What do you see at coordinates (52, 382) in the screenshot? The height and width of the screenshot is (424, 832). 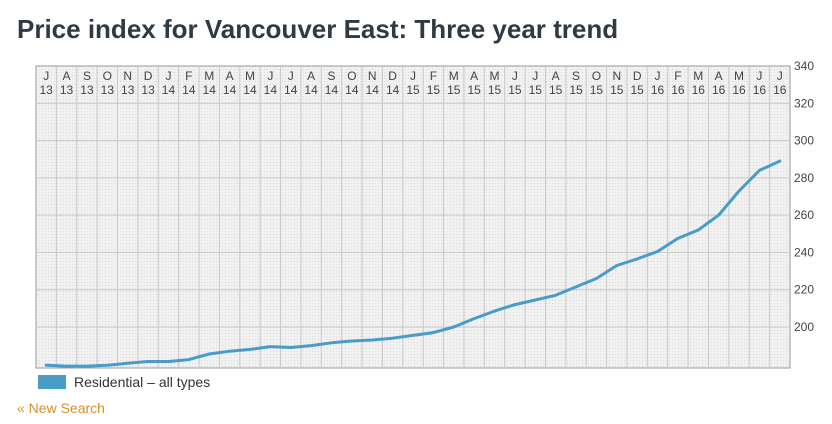 I see `legend-swatch` at bounding box center [52, 382].